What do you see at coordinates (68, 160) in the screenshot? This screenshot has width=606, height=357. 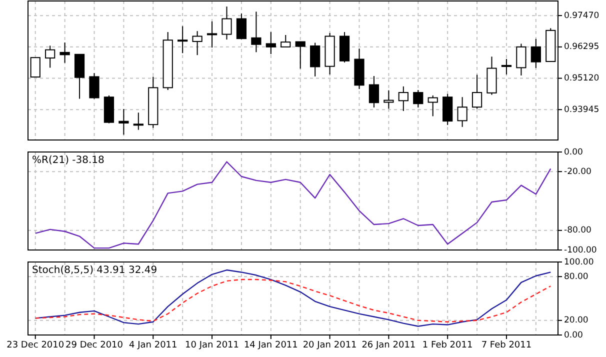 I see `chart-title: %R(21) -38.18` at bounding box center [68, 160].